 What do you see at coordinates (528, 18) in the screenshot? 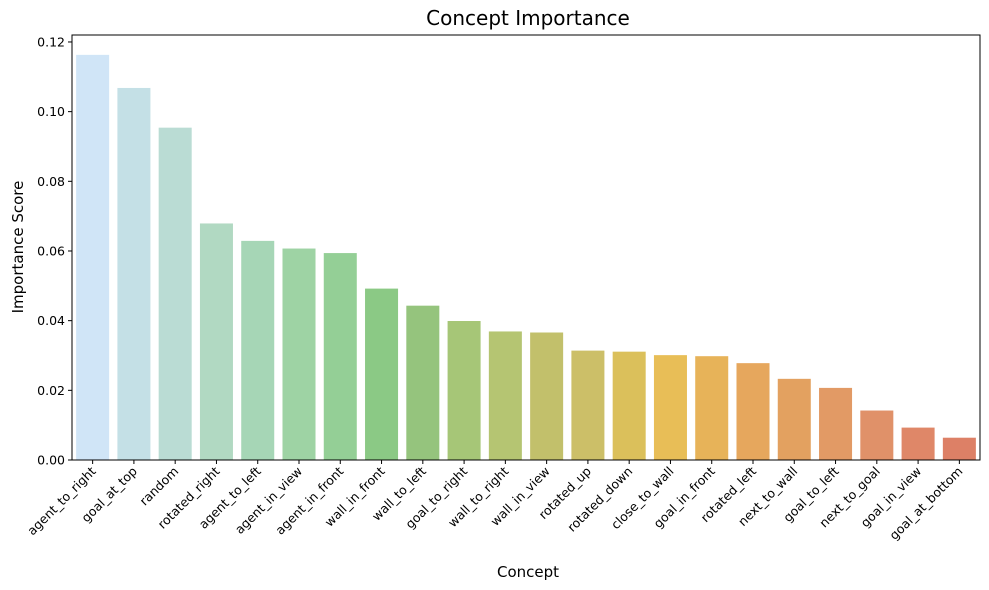
I see `chart-title: Concept Importance` at bounding box center [528, 18].